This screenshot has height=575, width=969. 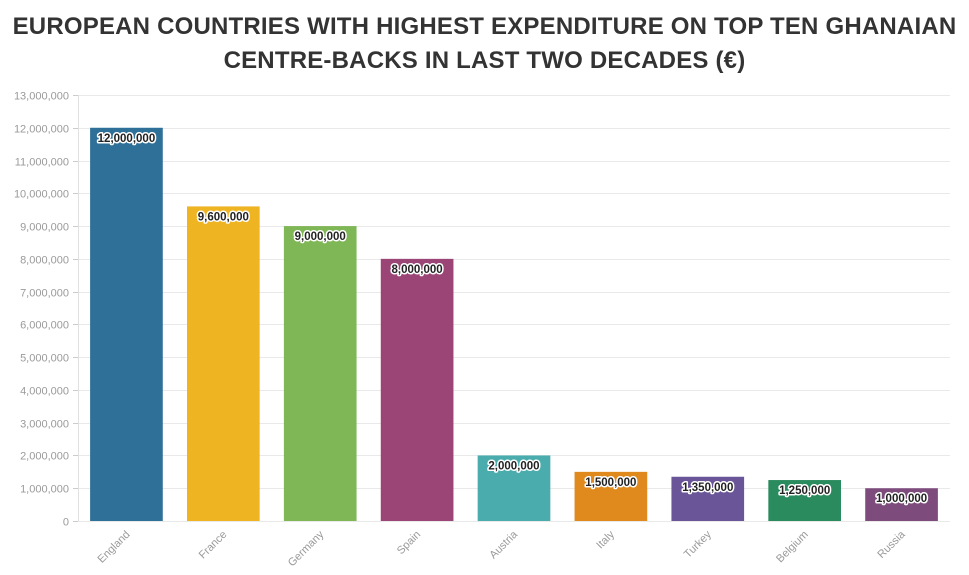 What do you see at coordinates (44, 457) in the screenshot?
I see `y-tick-label: 2,000,000` at bounding box center [44, 457].